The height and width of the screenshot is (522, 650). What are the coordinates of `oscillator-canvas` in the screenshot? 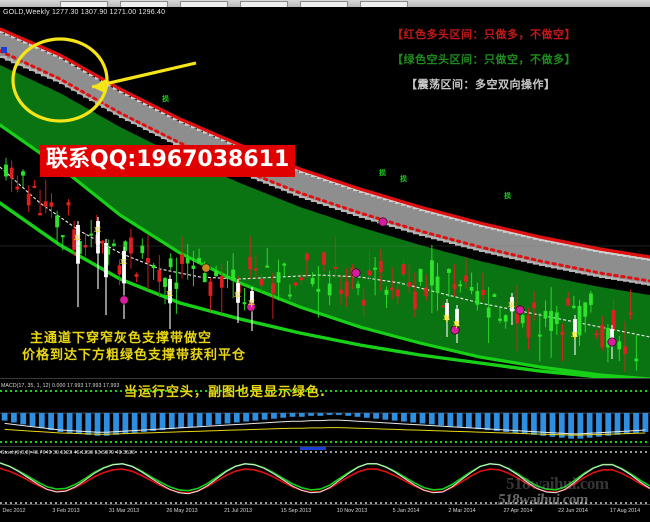 It's located at (325, 475).